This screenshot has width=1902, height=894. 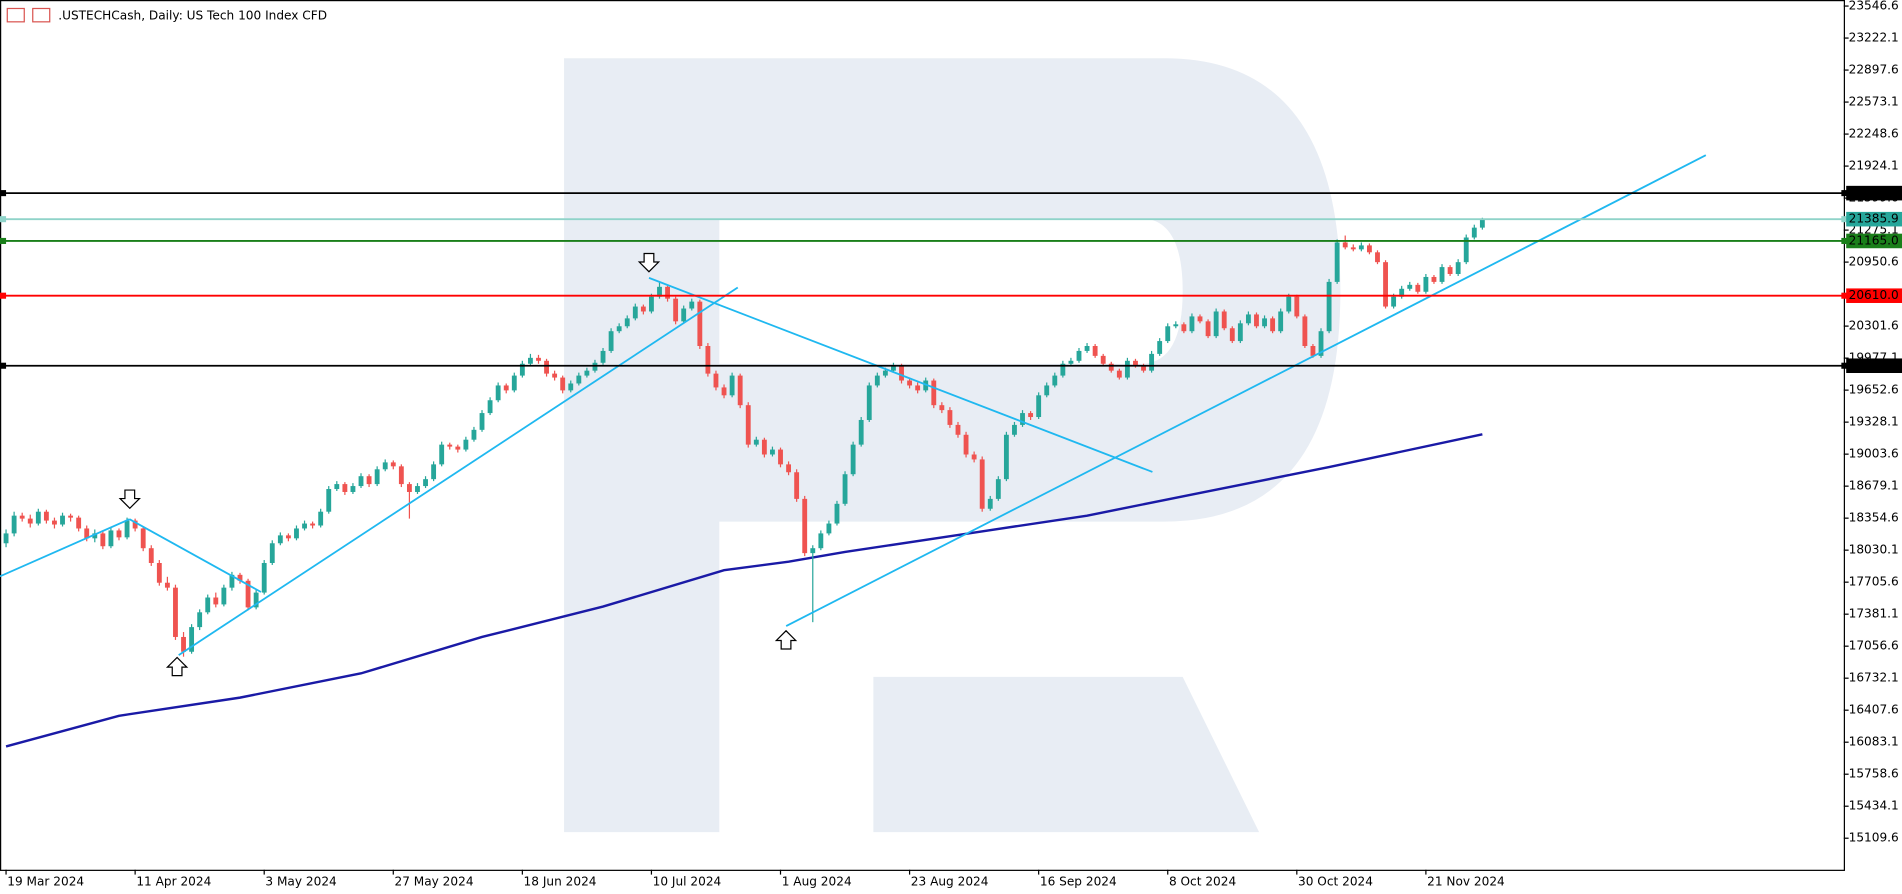 What do you see at coordinates (433, 881) in the screenshot?
I see `x-tick-label: 27 May 2024` at bounding box center [433, 881].